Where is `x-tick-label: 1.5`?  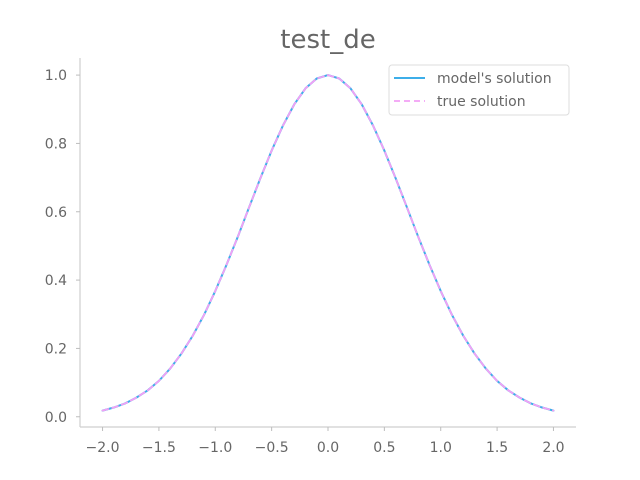 x-tick-label: 1.5 is located at coordinates (497, 448).